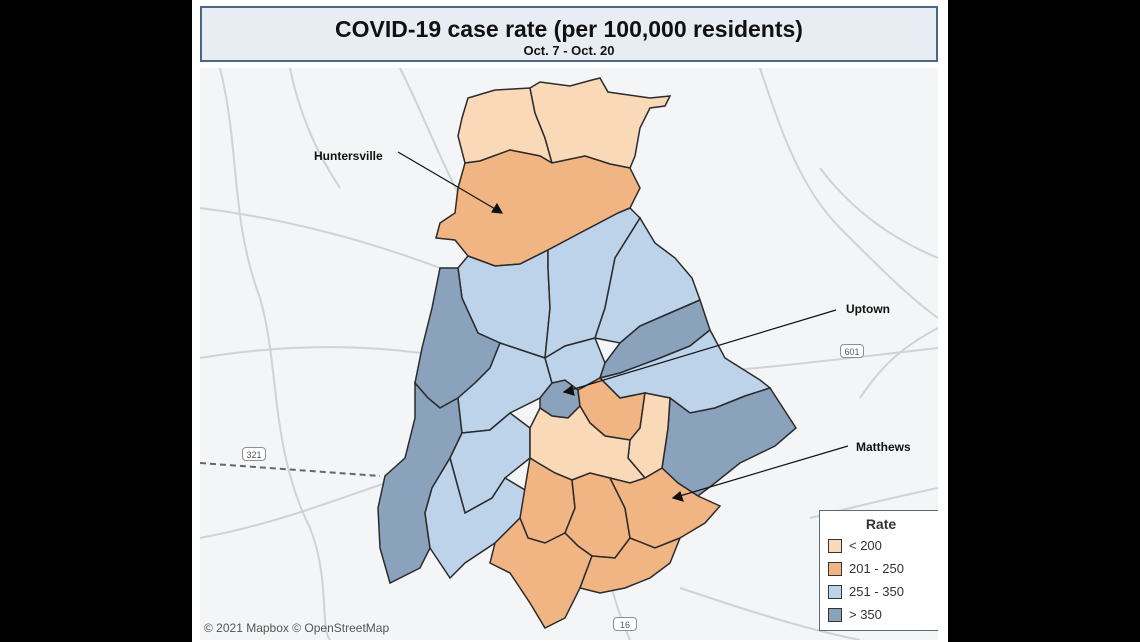 The height and width of the screenshot is (642, 1140). Describe the element at coordinates (876, 591) in the screenshot. I see `legend-label: 251 - 350` at that location.